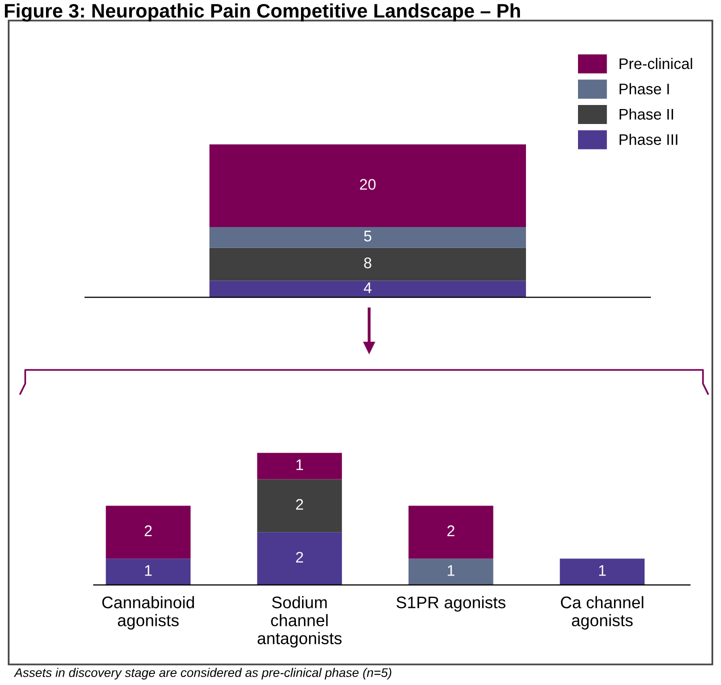  What do you see at coordinates (203, 674) in the screenshot?
I see `text: Assets in discovery stage are considered as pre-clinical phase (n=5)` at bounding box center [203, 674].